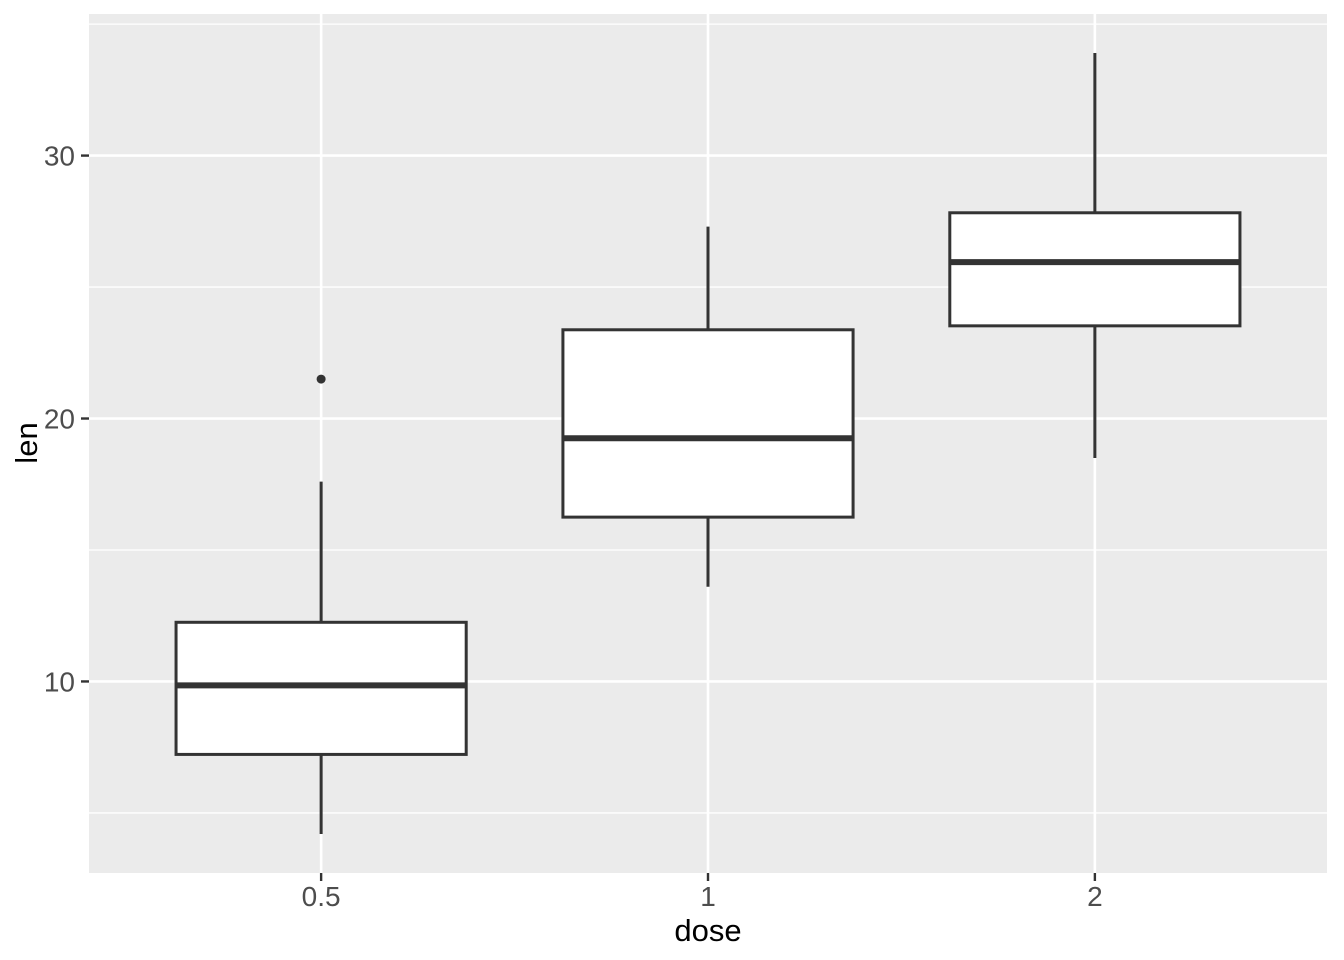  What do you see at coordinates (1095, 896) in the screenshot?
I see `x-tick-label: 2` at bounding box center [1095, 896].